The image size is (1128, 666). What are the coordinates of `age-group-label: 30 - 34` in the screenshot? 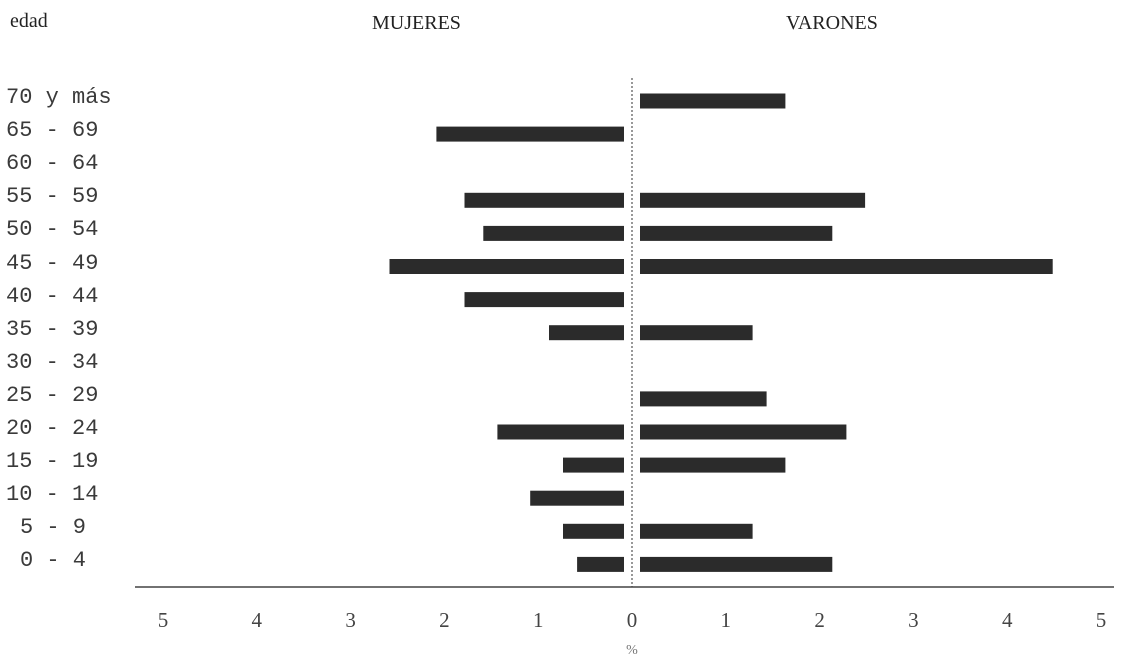 It's located at (52, 362).